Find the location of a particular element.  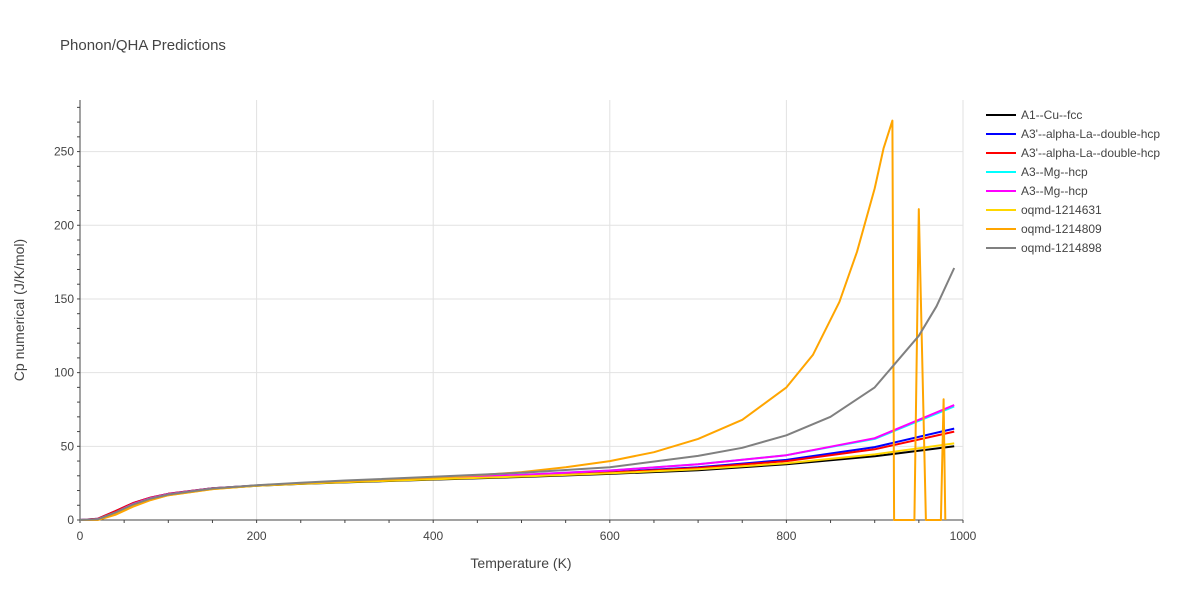

y-tick-label: 100 is located at coordinates (64, 373).